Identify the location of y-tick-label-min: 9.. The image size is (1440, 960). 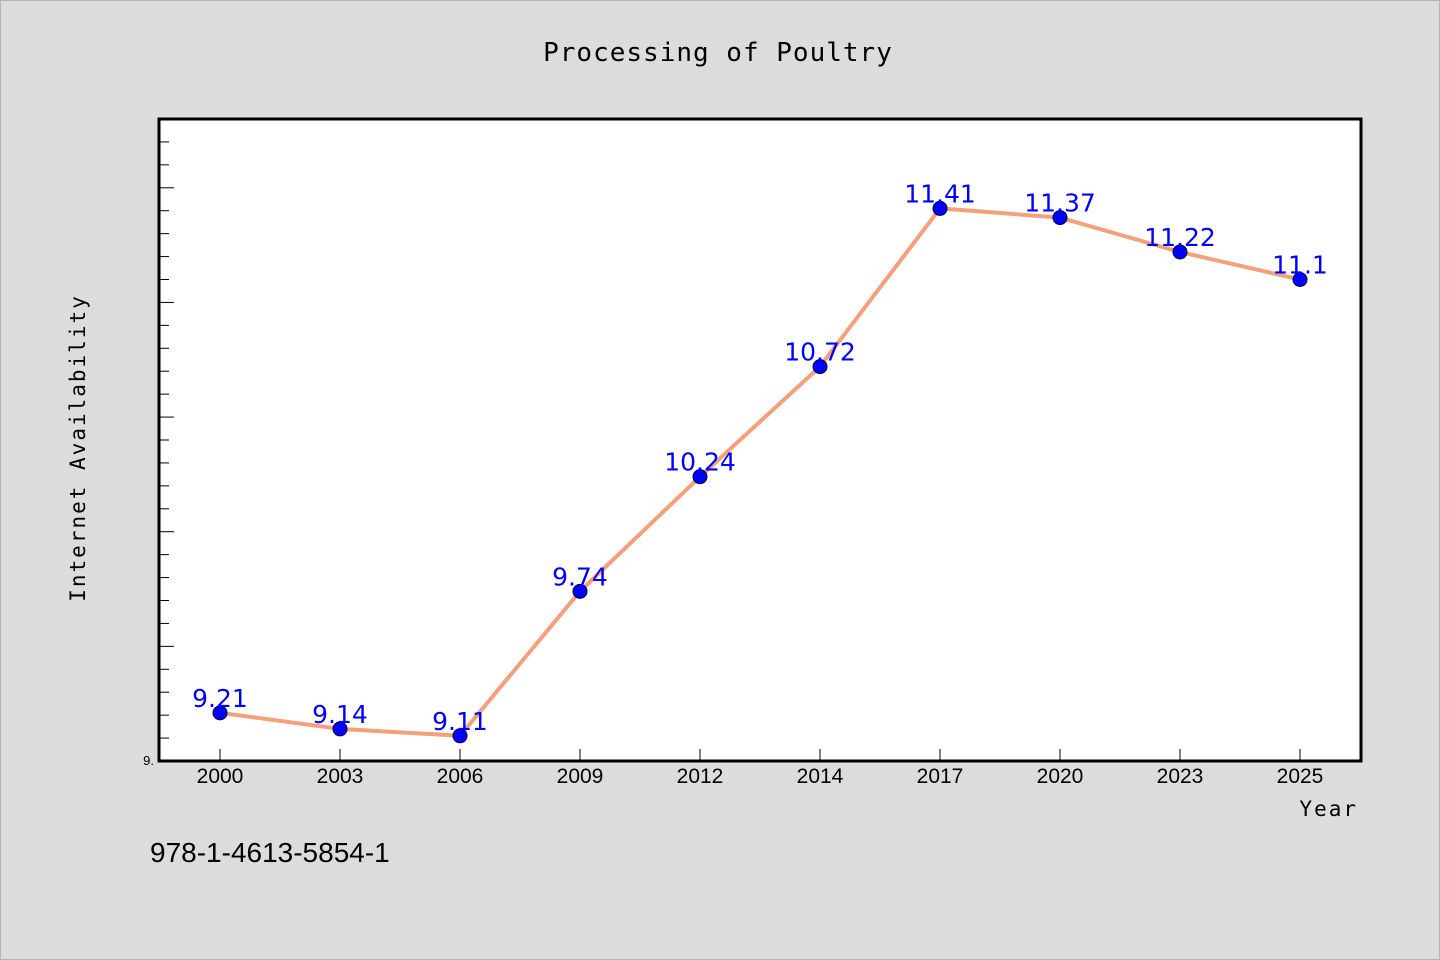
(148, 760).